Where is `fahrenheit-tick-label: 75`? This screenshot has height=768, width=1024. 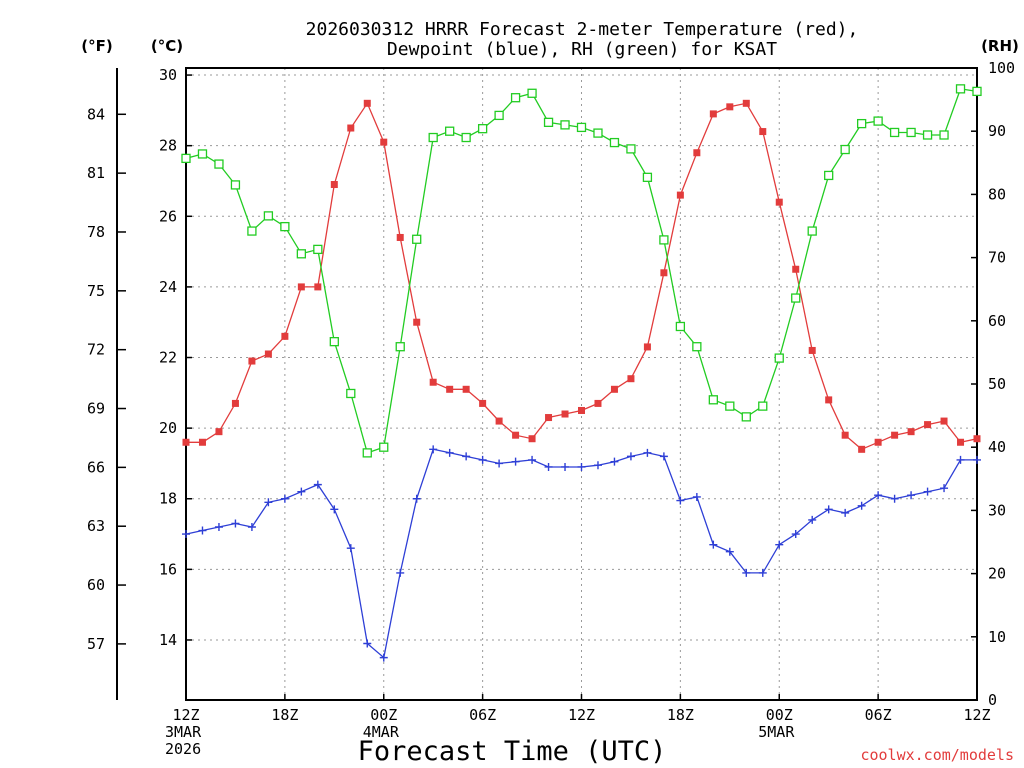
fahrenheit-tick-label: 75 is located at coordinates (96, 291).